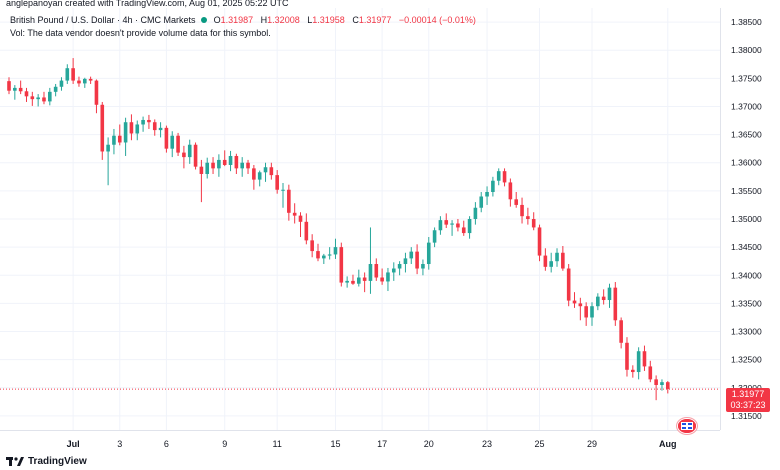 This screenshot has width=780, height=470. Describe the element at coordinates (283, 20) in the screenshot. I see `high-value: 1.32008` at that location.